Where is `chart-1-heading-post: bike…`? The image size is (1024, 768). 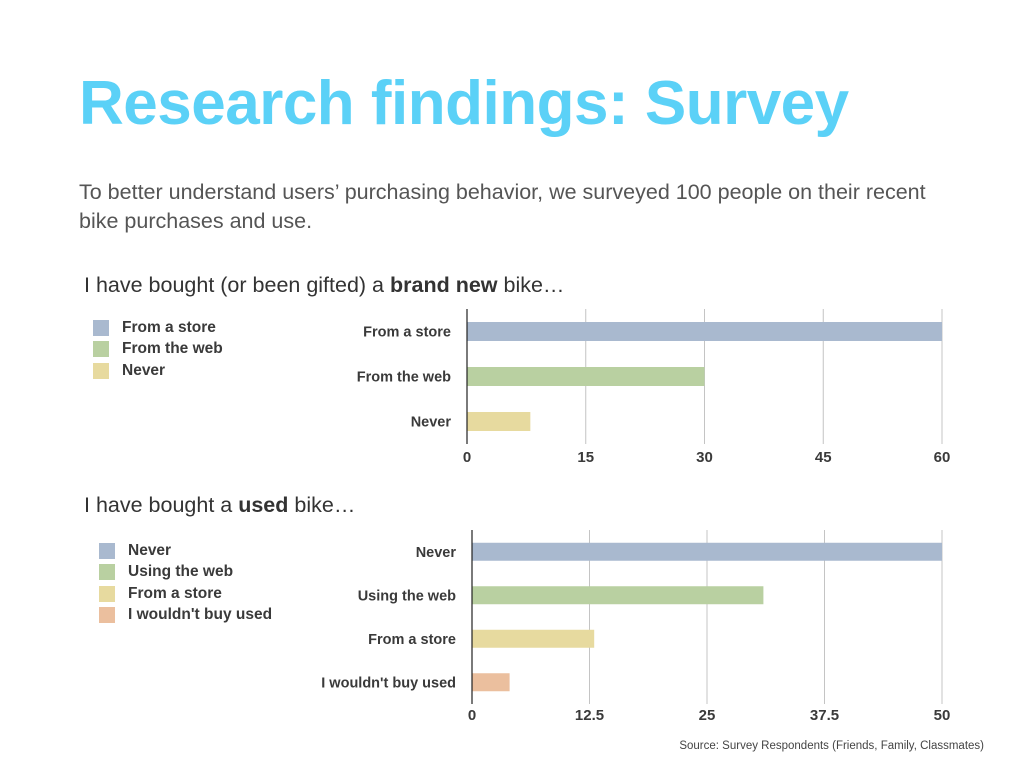 chart-1-heading-post: bike… is located at coordinates (531, 285).